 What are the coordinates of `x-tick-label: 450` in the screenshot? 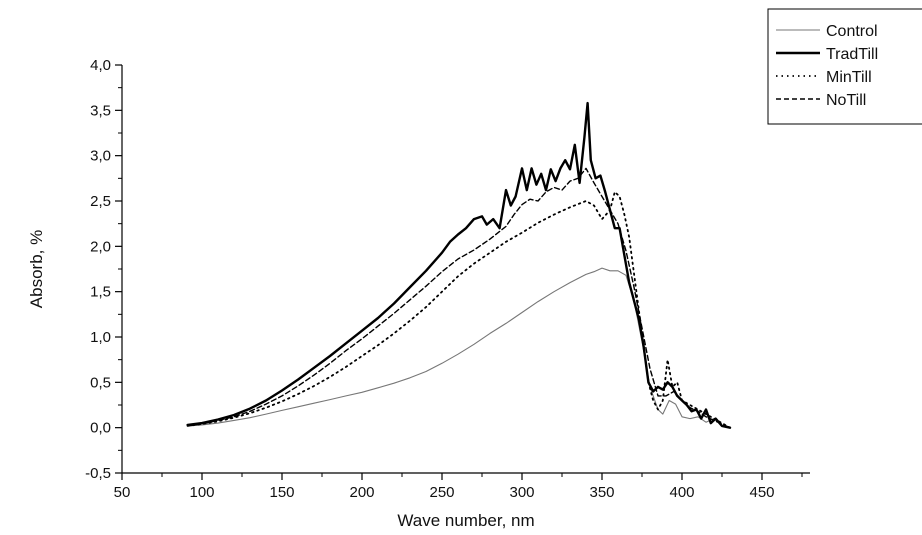 It's located at (761, 492).